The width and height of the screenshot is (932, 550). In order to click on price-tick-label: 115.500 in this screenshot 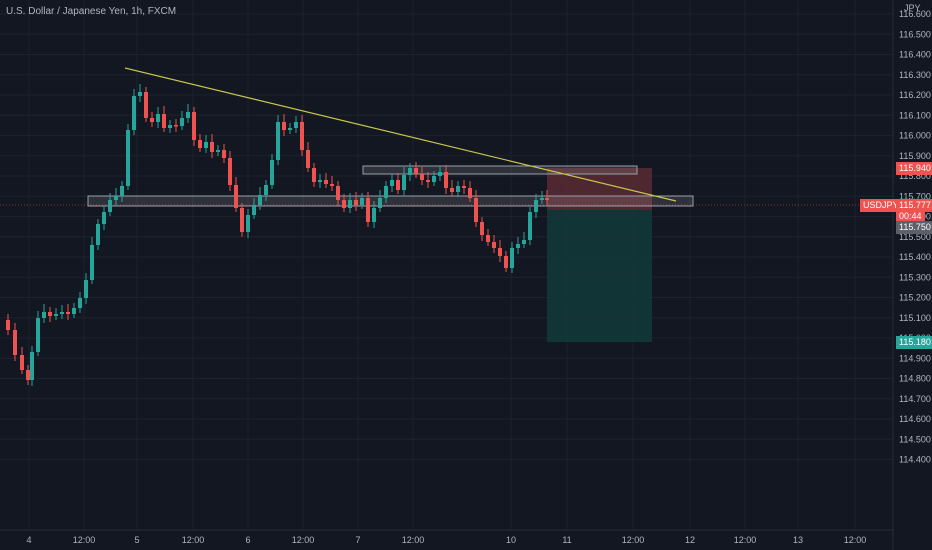, I will do `click(915, 237)`.